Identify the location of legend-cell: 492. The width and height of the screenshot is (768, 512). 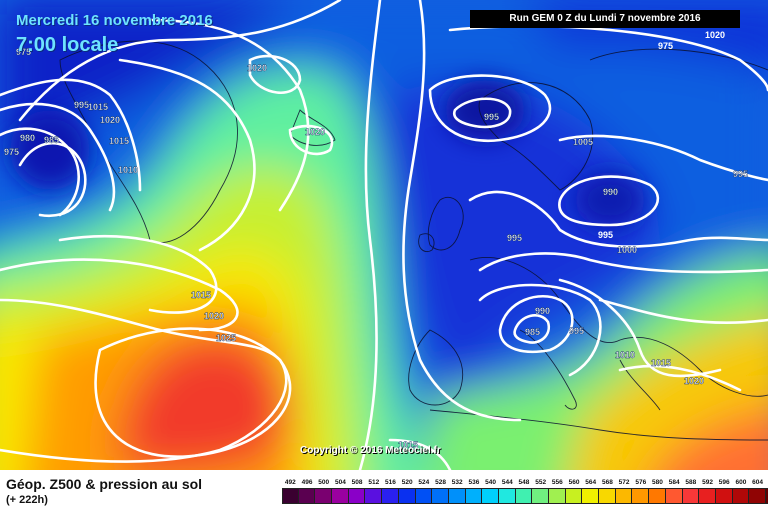
(290, 491).